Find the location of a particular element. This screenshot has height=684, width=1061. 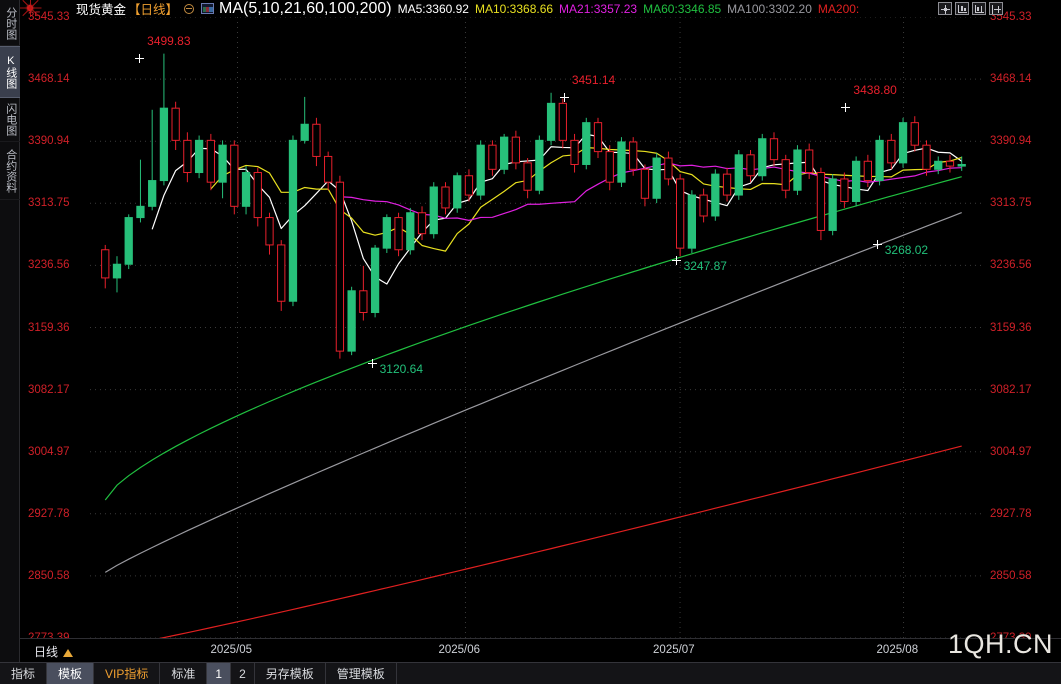

ma-value-ma200: MA200: is located at coordinates (838, 8).